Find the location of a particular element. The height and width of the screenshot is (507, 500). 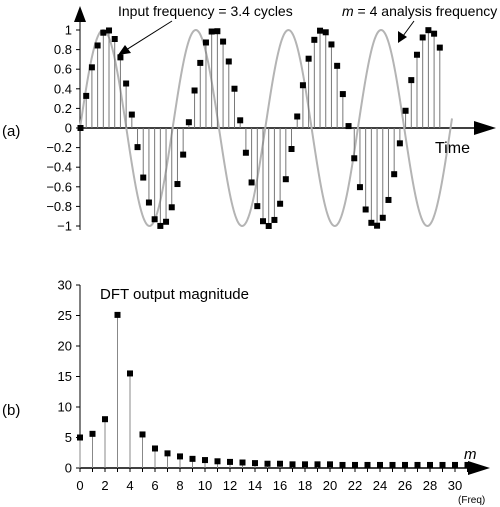

panel-a-x-axis-arrow is located at coordinates (485, 128).